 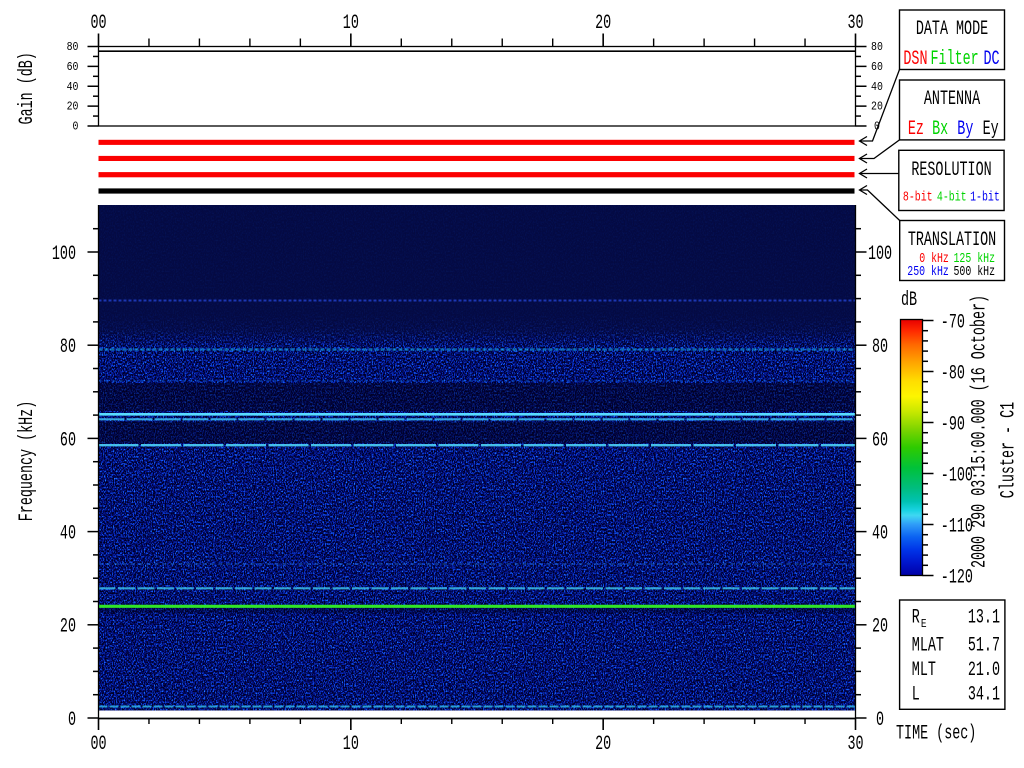 I want to click on svg-text: DATA MODE, so click(x=952, y=29).